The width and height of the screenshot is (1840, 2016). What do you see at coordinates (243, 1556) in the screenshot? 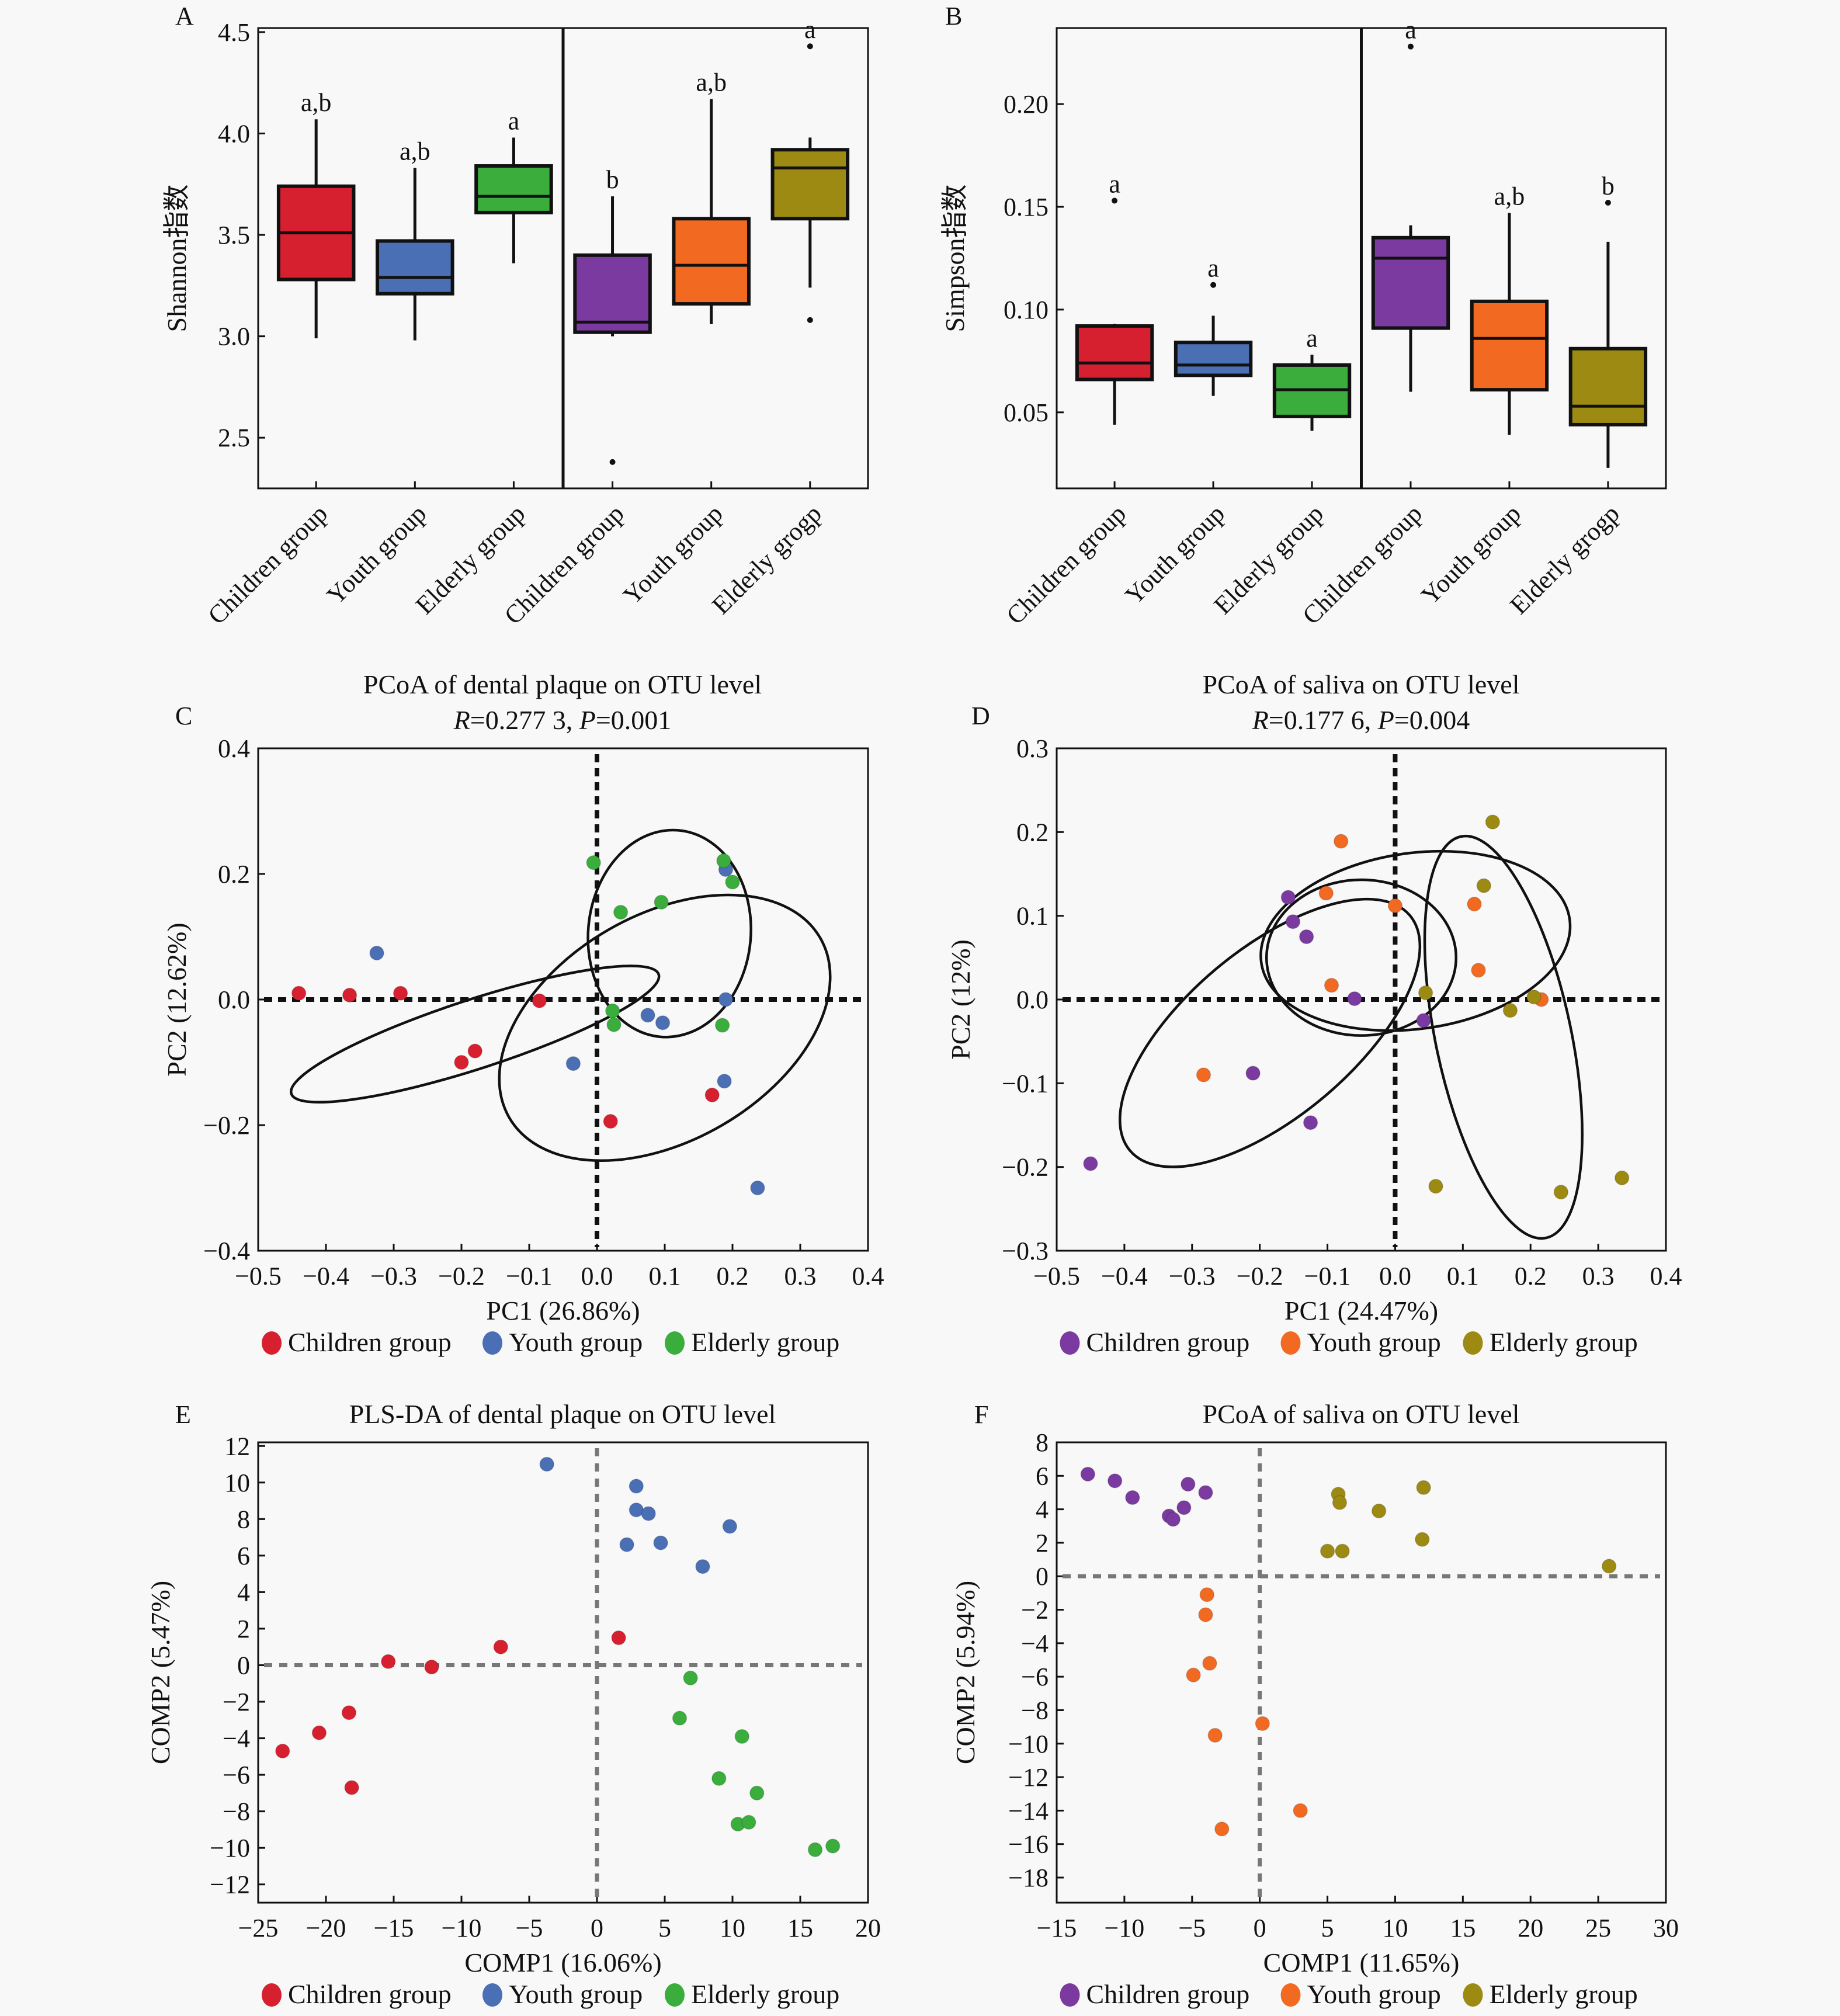
I see `y-tick-label: 6` at bounding box center [243, 1556].